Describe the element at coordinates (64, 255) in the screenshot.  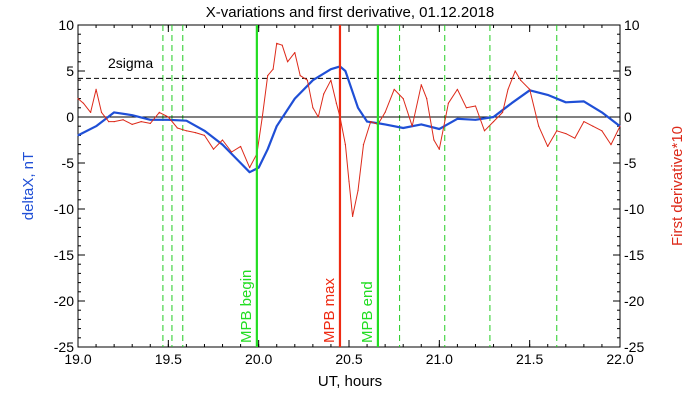
I see `y-tick-label-left: -15` at that location.